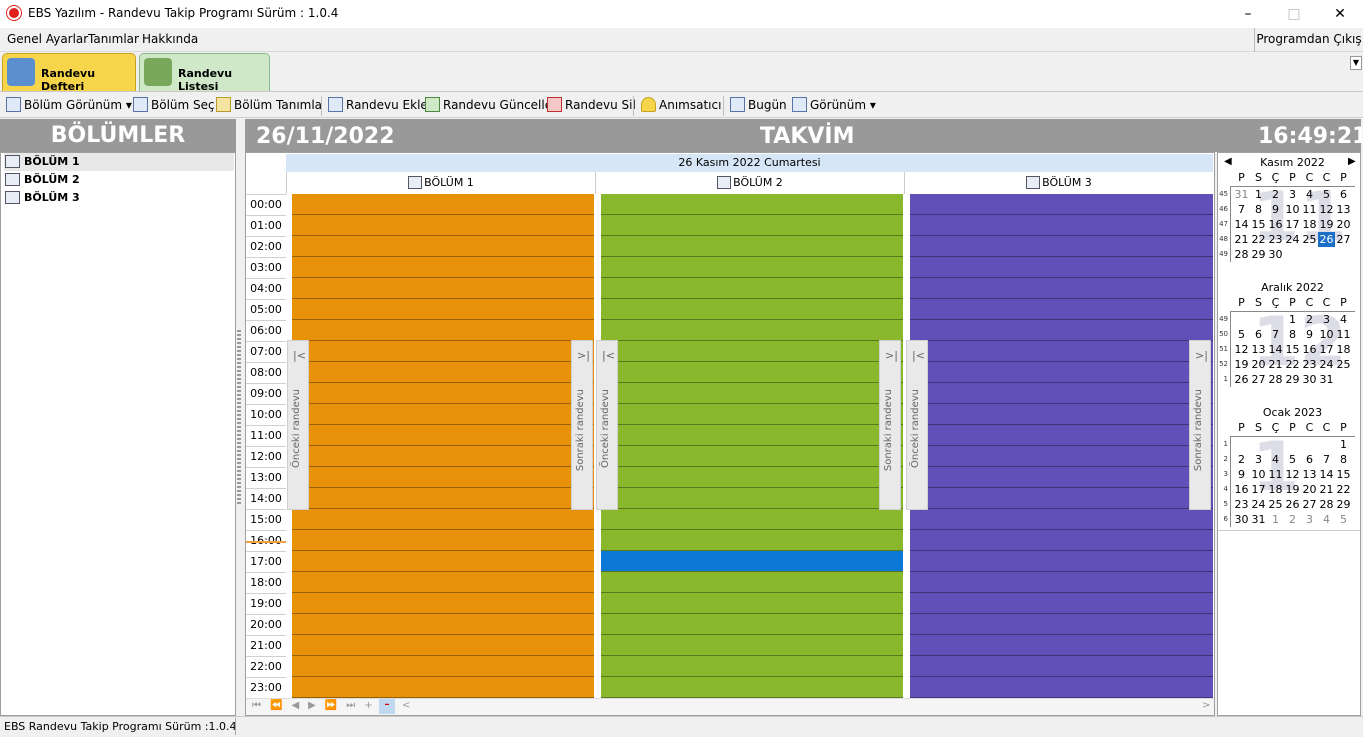  Describe the element at coordinates (1258, 254) in the screenshot. I see `day-cell: 29` at that location.